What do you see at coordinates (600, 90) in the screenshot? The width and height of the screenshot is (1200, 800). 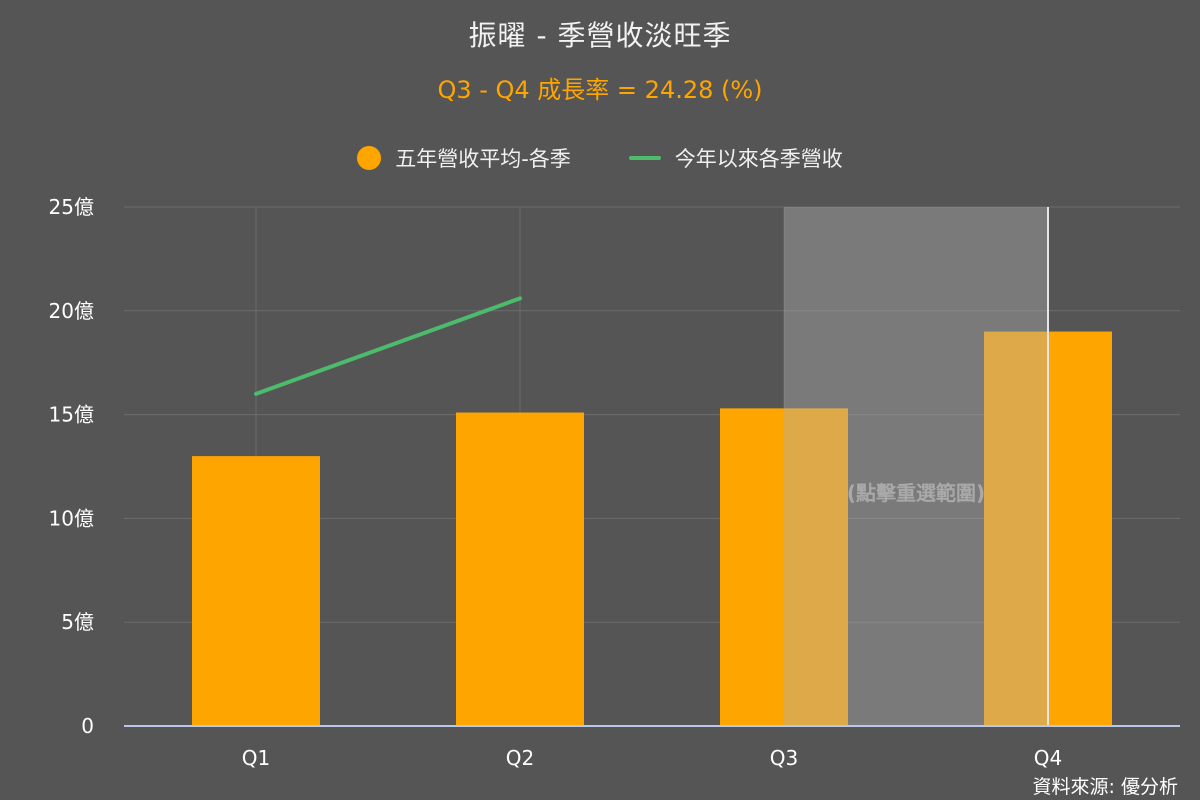 I see `growth-rate-subtitle: Q3 - Q4 成長率 = 24.28 (%)` at bounding box center [600, 90].